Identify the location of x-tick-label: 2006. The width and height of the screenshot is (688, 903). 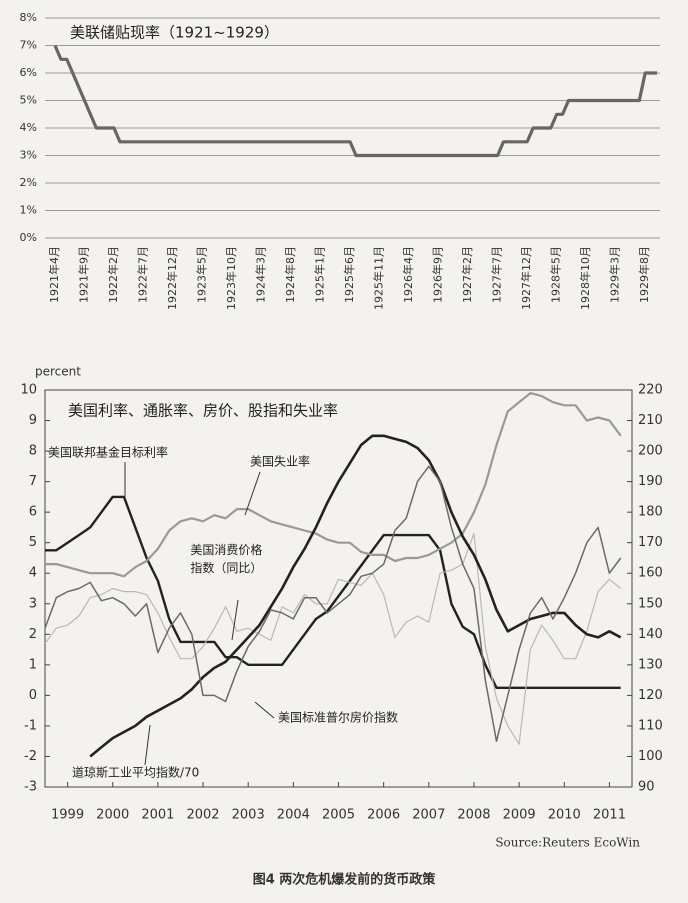
(383, 815).